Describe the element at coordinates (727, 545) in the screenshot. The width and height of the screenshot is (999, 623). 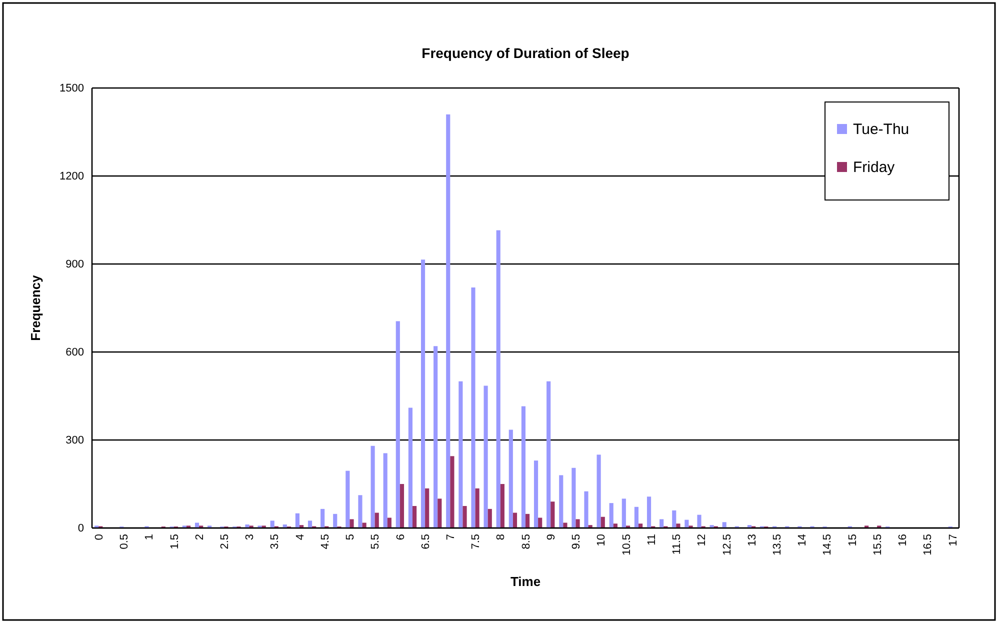
I see `x-tick-label: 12.5` at that location.